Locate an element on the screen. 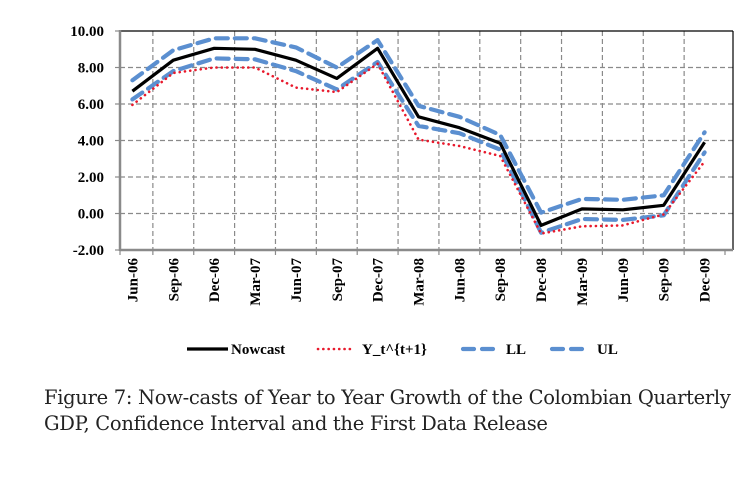 This screenshot has width=755, height=481. y-tick-label: 2.00 is located at coordinates (91, 178).